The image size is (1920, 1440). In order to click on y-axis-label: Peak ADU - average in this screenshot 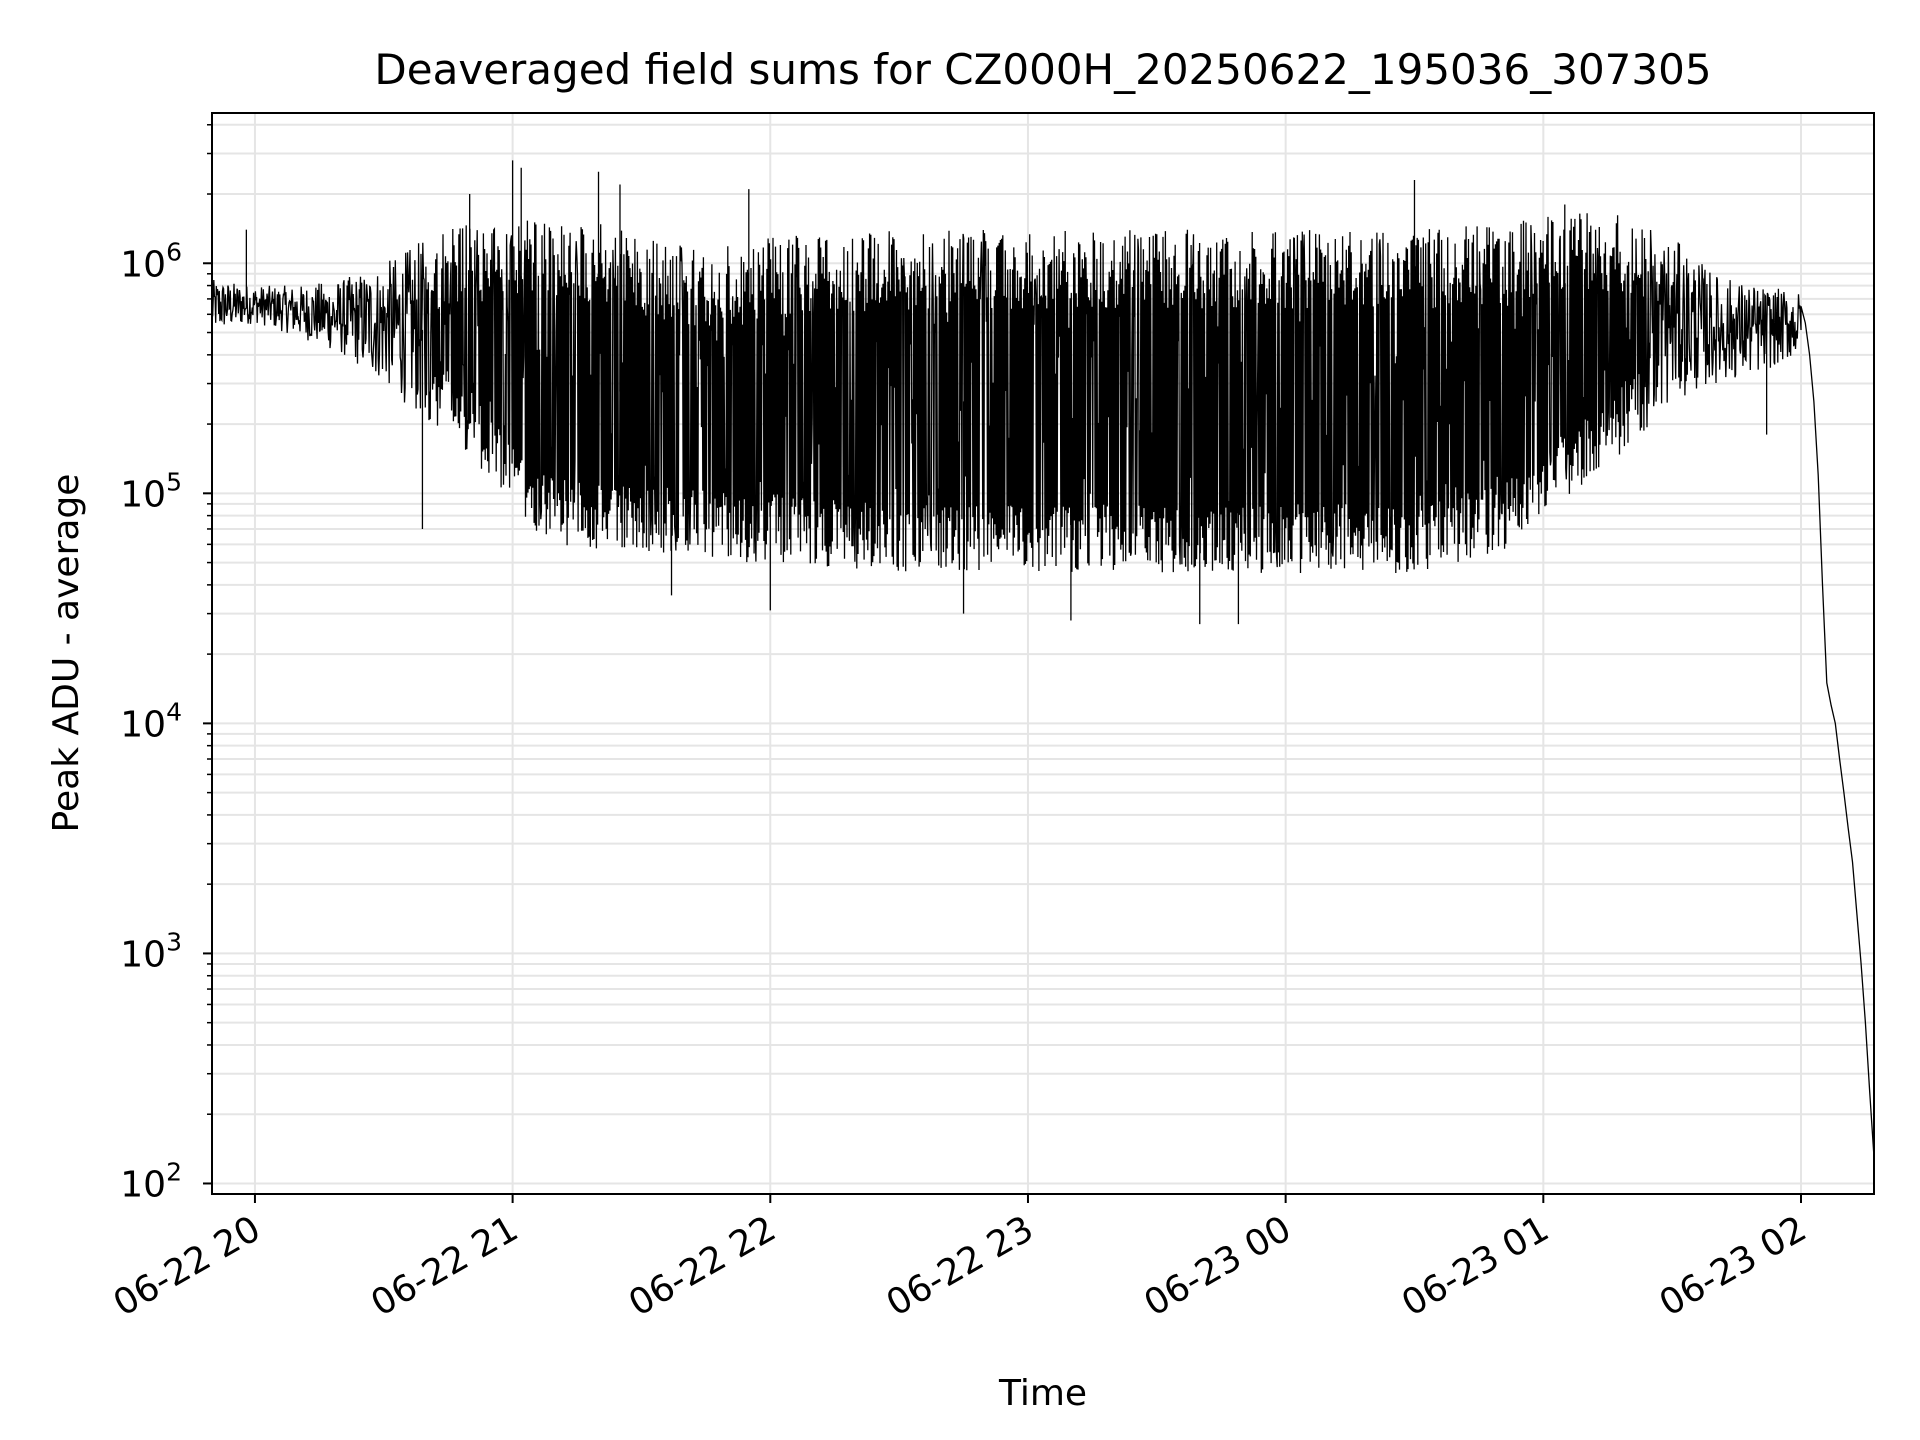, I will do `click(66, 653)`.